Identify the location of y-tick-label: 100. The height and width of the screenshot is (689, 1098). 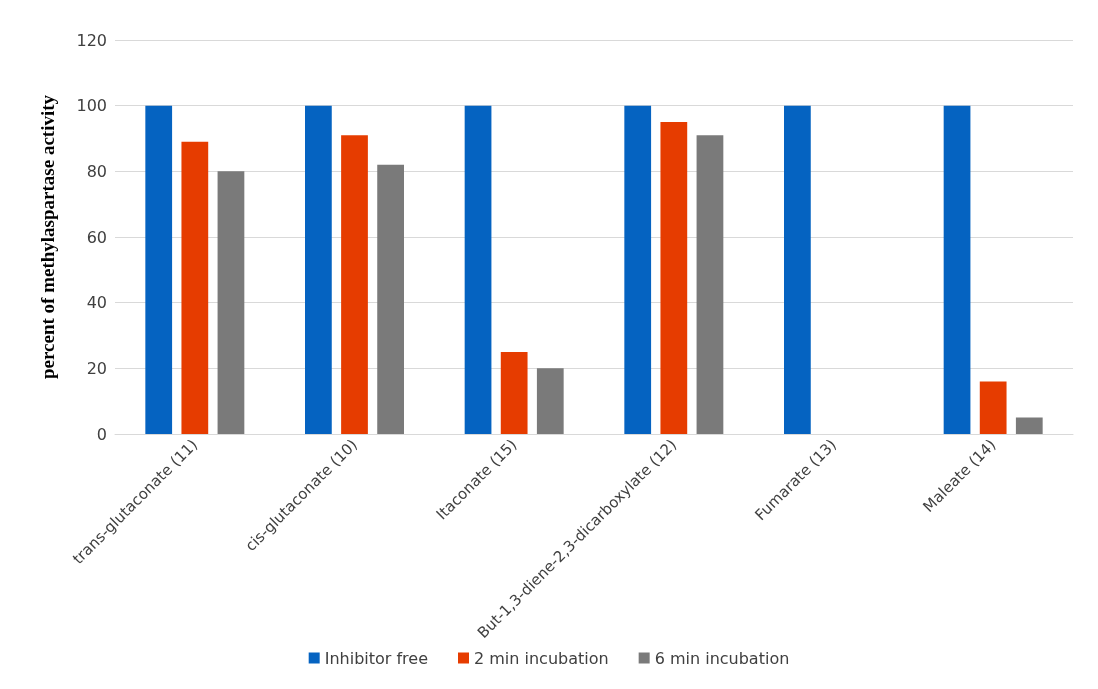
(91, 106).